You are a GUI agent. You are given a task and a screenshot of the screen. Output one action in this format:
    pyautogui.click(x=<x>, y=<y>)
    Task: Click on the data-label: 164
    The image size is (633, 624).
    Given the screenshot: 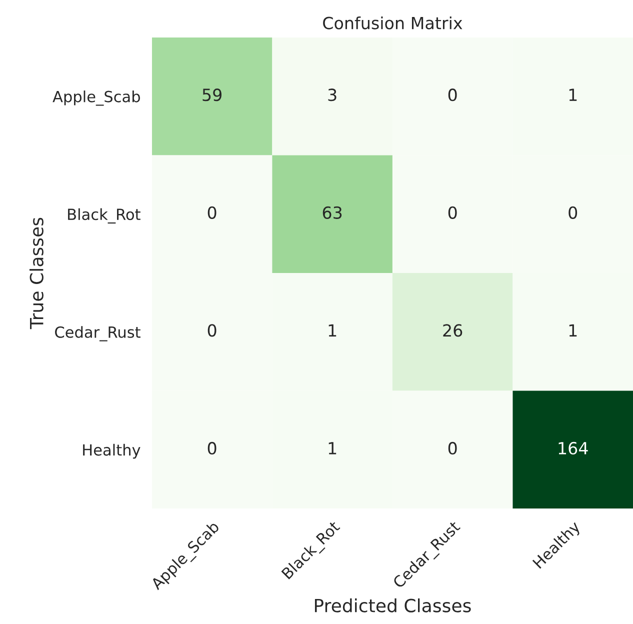 What is the action you would take?
    pyautogui.click(x=573, y=448)
    